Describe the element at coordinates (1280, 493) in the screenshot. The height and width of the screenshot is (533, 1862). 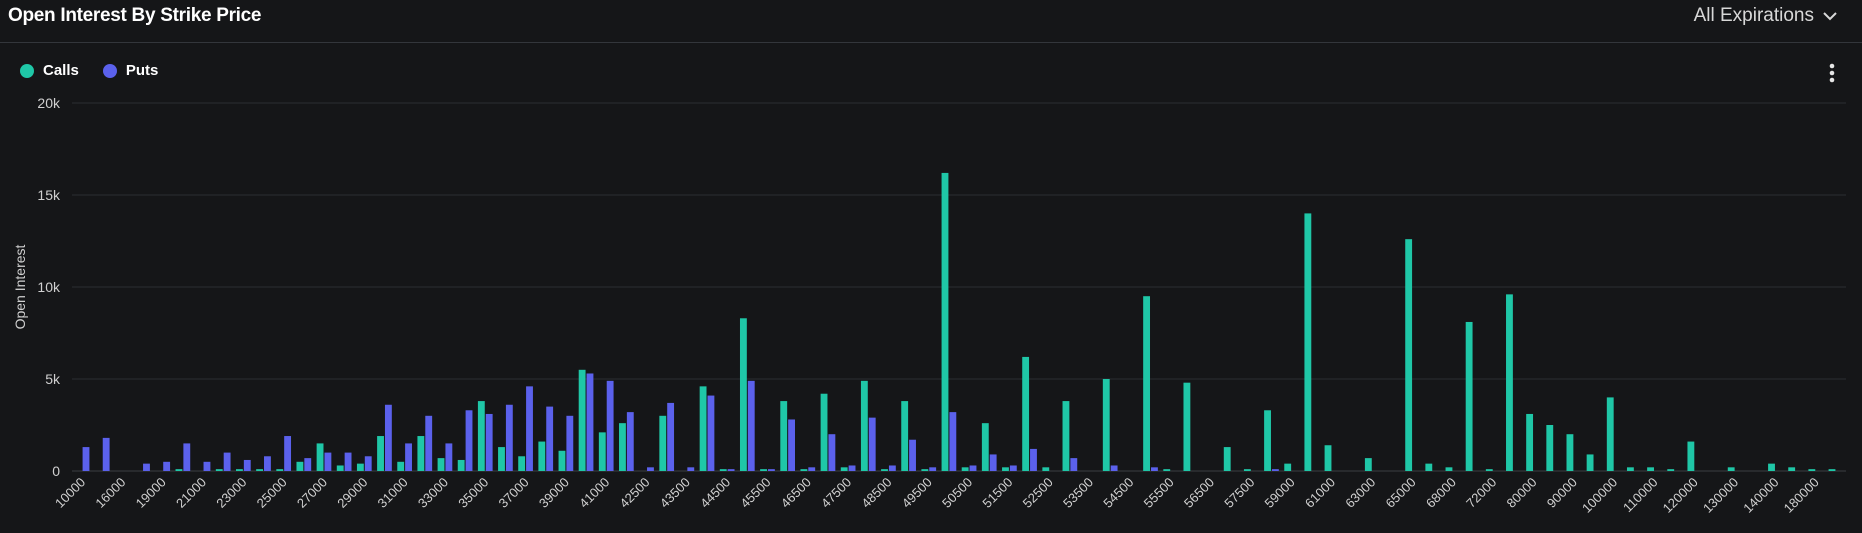
I see `x-tick-label: 59000` at that location.